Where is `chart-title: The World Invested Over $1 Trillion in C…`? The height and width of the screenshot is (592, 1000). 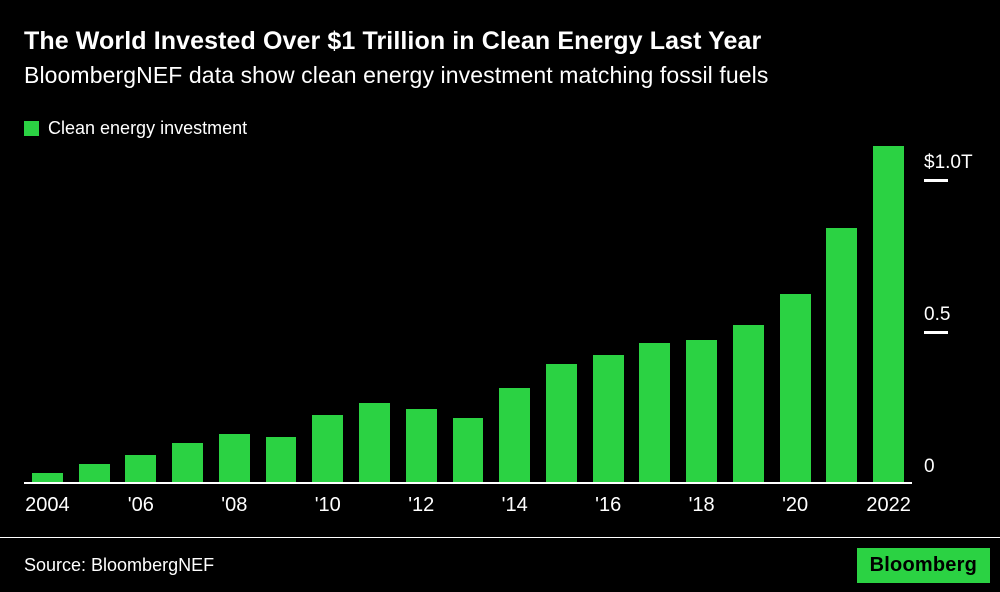
chart-title: The World Invested Over $1 Trillion in C… is located at coordinates (393, 41).